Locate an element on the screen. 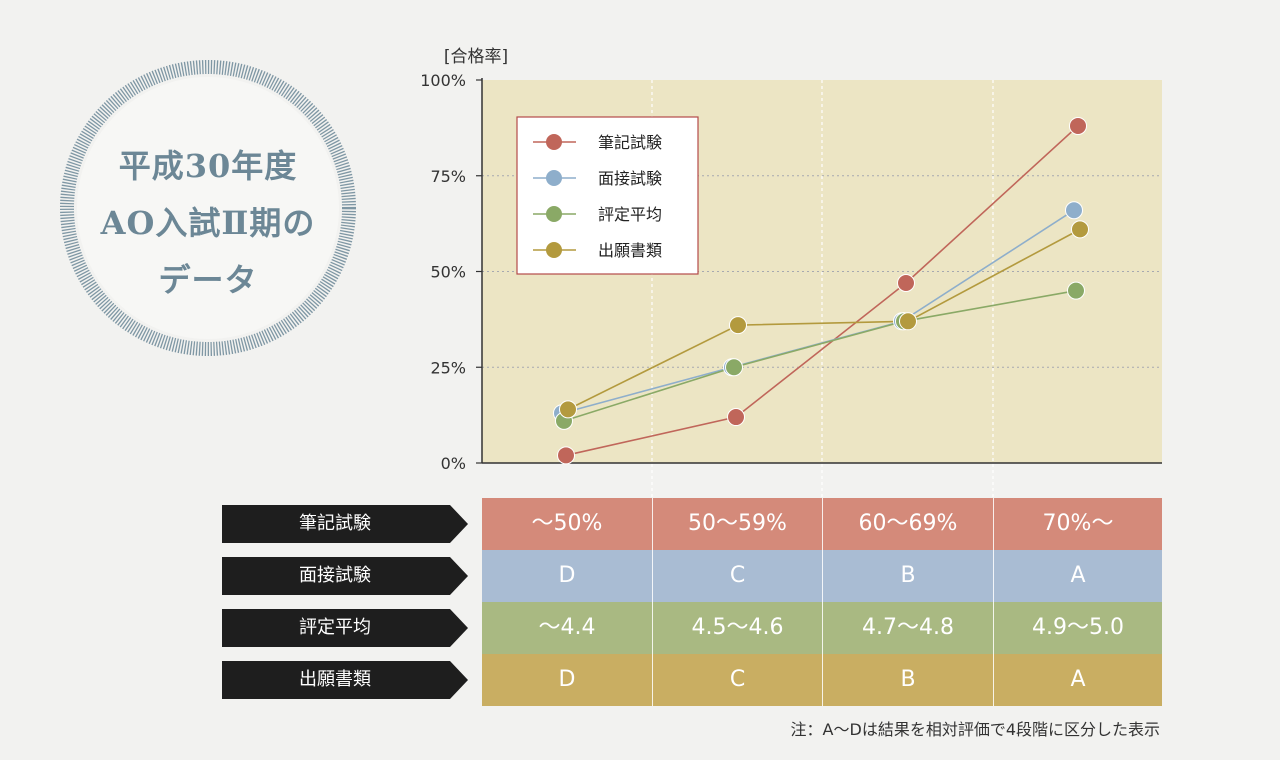  row-label-arrow: 評定平均 is located at coordinates (345, 628).